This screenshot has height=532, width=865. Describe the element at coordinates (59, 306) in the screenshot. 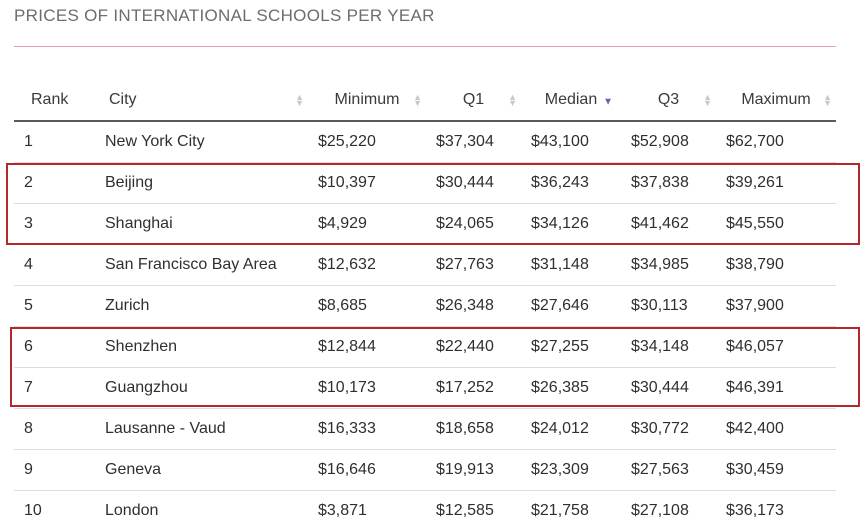

I see `cell-rank: 5` at that location.